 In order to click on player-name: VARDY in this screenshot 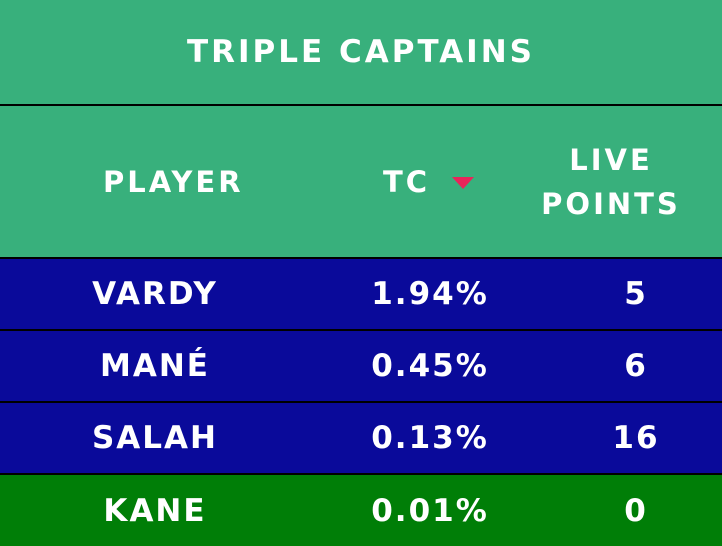, I will do `click(155, 294)`.